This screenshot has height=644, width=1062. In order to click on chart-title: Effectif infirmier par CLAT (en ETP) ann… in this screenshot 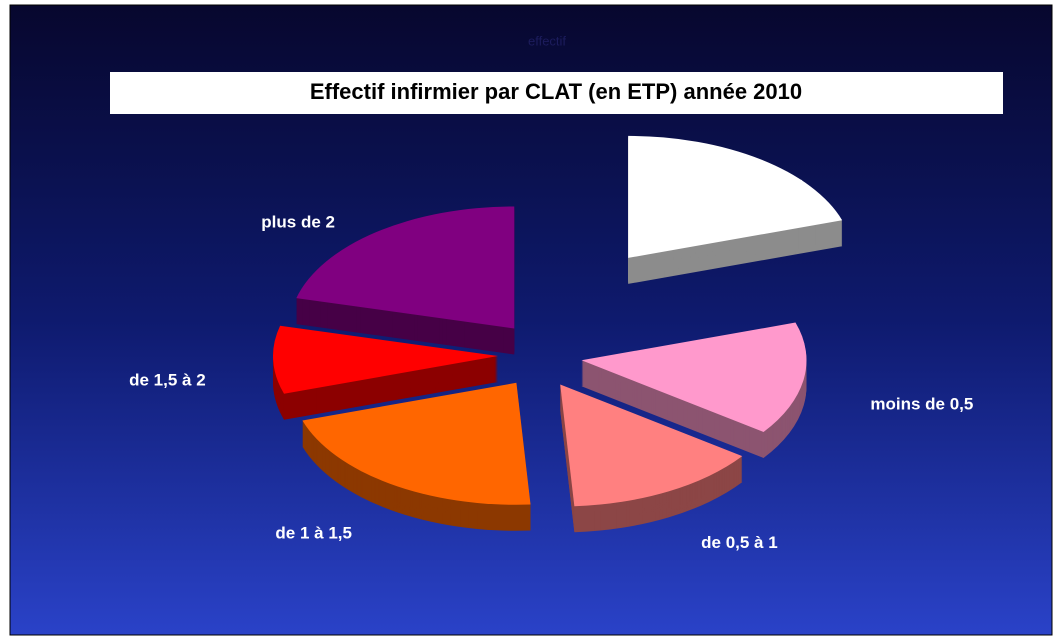, I will do `click(556, 91)`.